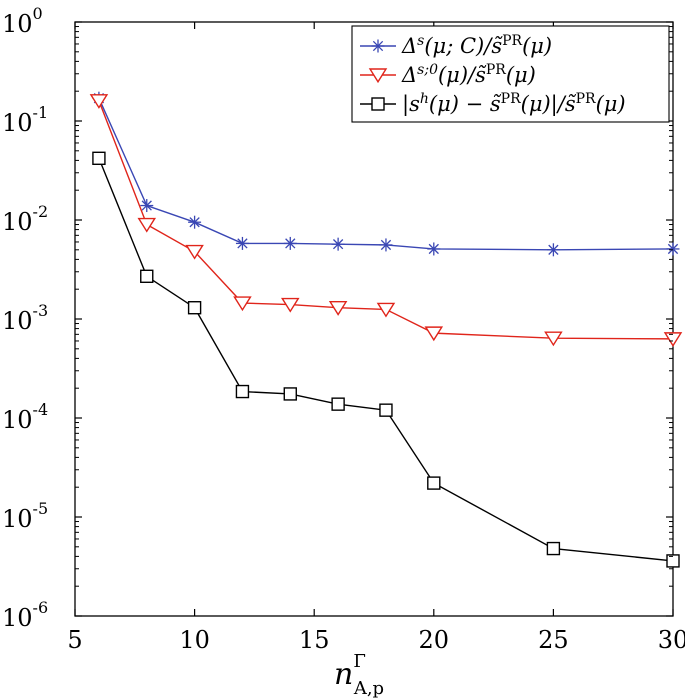 This screenshot has height=698, width=685. I want to click on legend-label: Δs(μ; C)/s̃PR(μ), so click(476, 45).